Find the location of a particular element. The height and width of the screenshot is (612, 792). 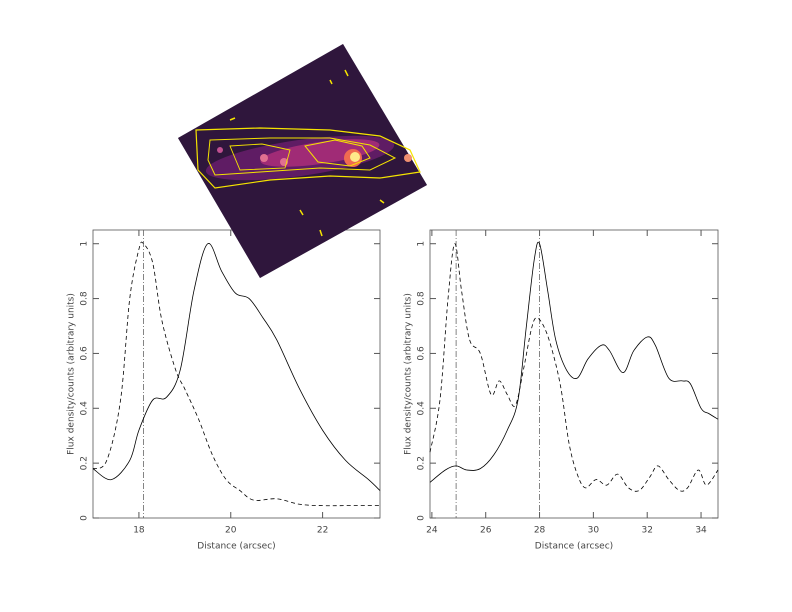

contour-fragment is located at coordinates (307, 153).